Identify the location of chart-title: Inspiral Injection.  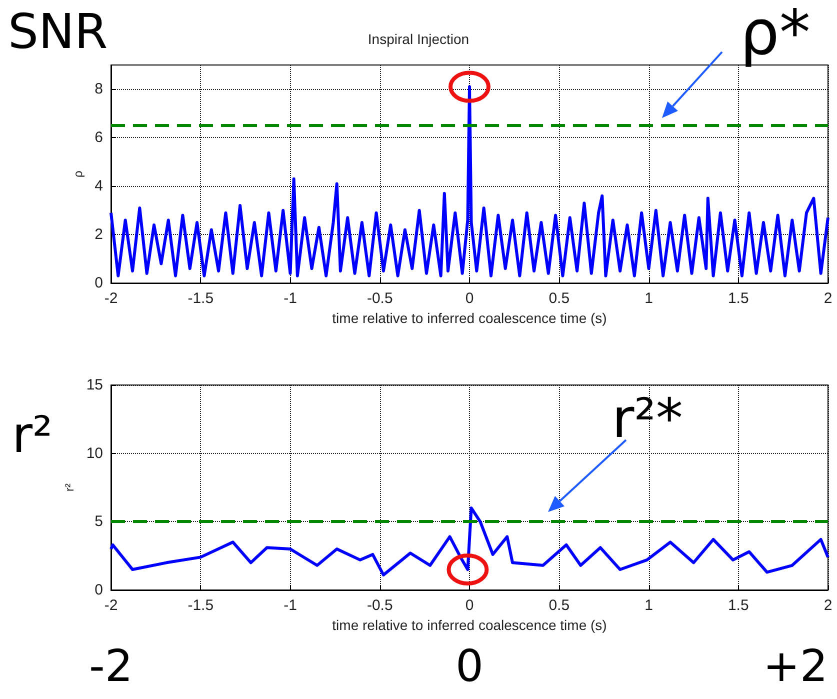
(419, 39).